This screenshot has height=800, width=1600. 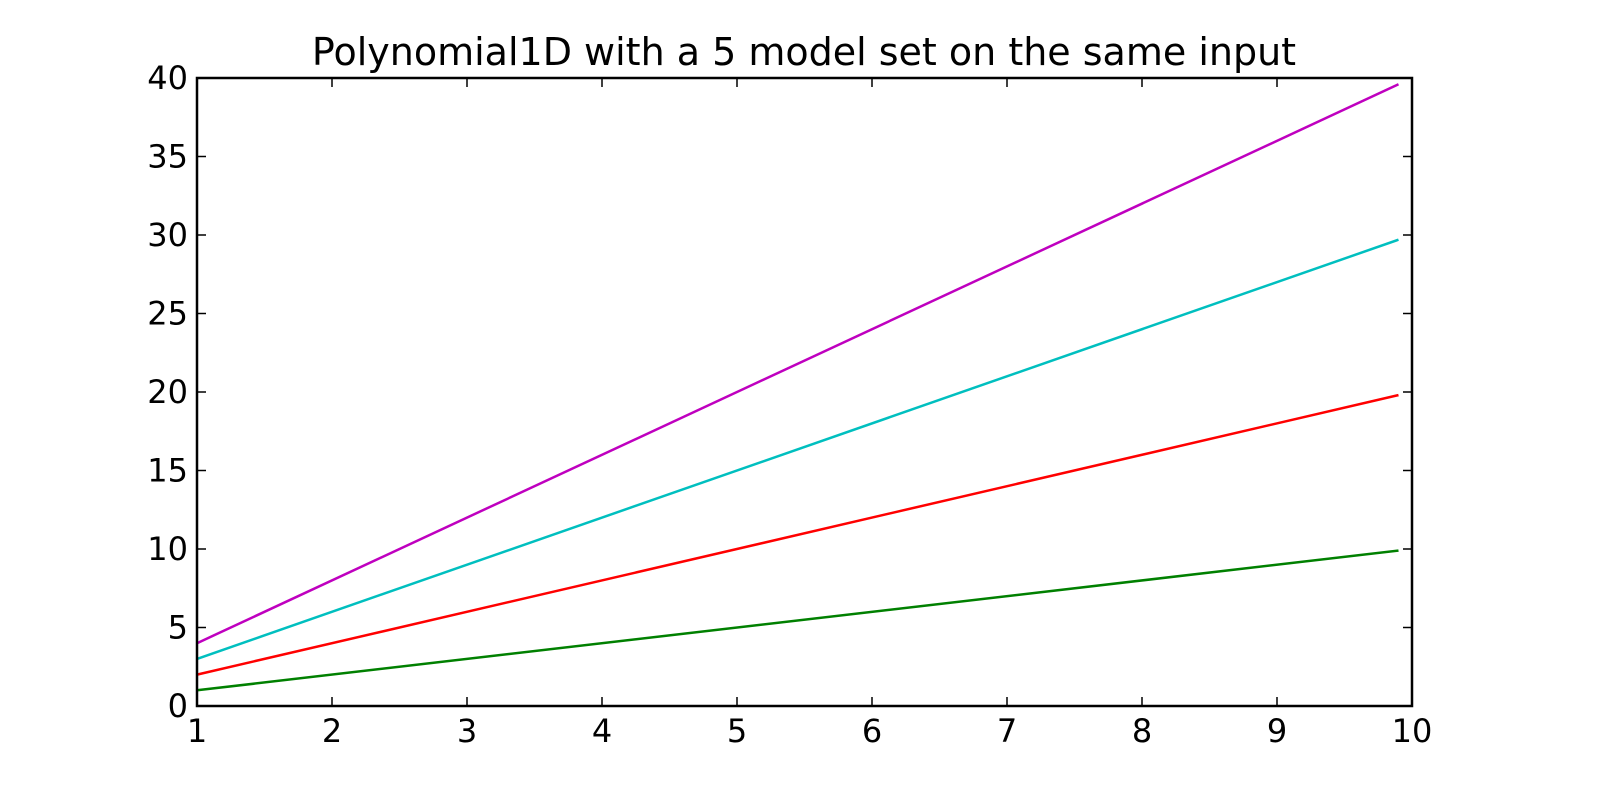 What do you see at coordinates (602, 731) in the screenshot?
I see `x-tick-label: 4` at bounding box center [602, 731].